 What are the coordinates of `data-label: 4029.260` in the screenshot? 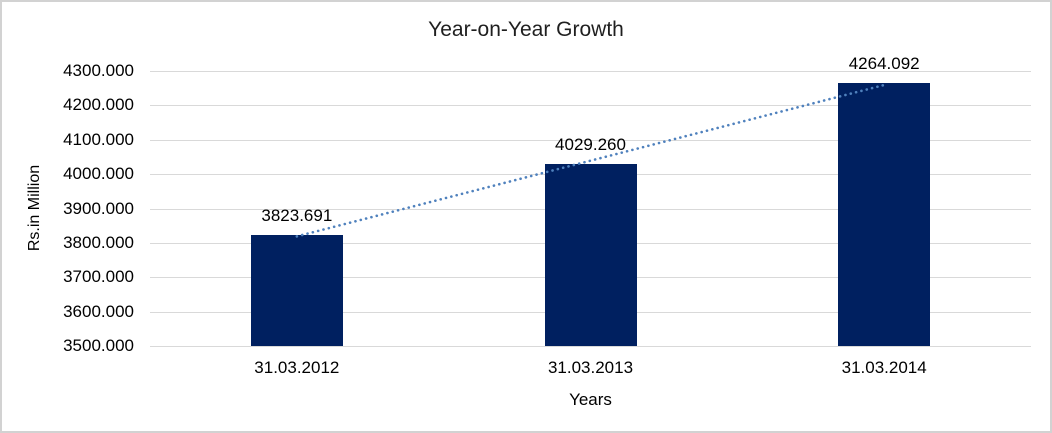 It's located at (590, 145).